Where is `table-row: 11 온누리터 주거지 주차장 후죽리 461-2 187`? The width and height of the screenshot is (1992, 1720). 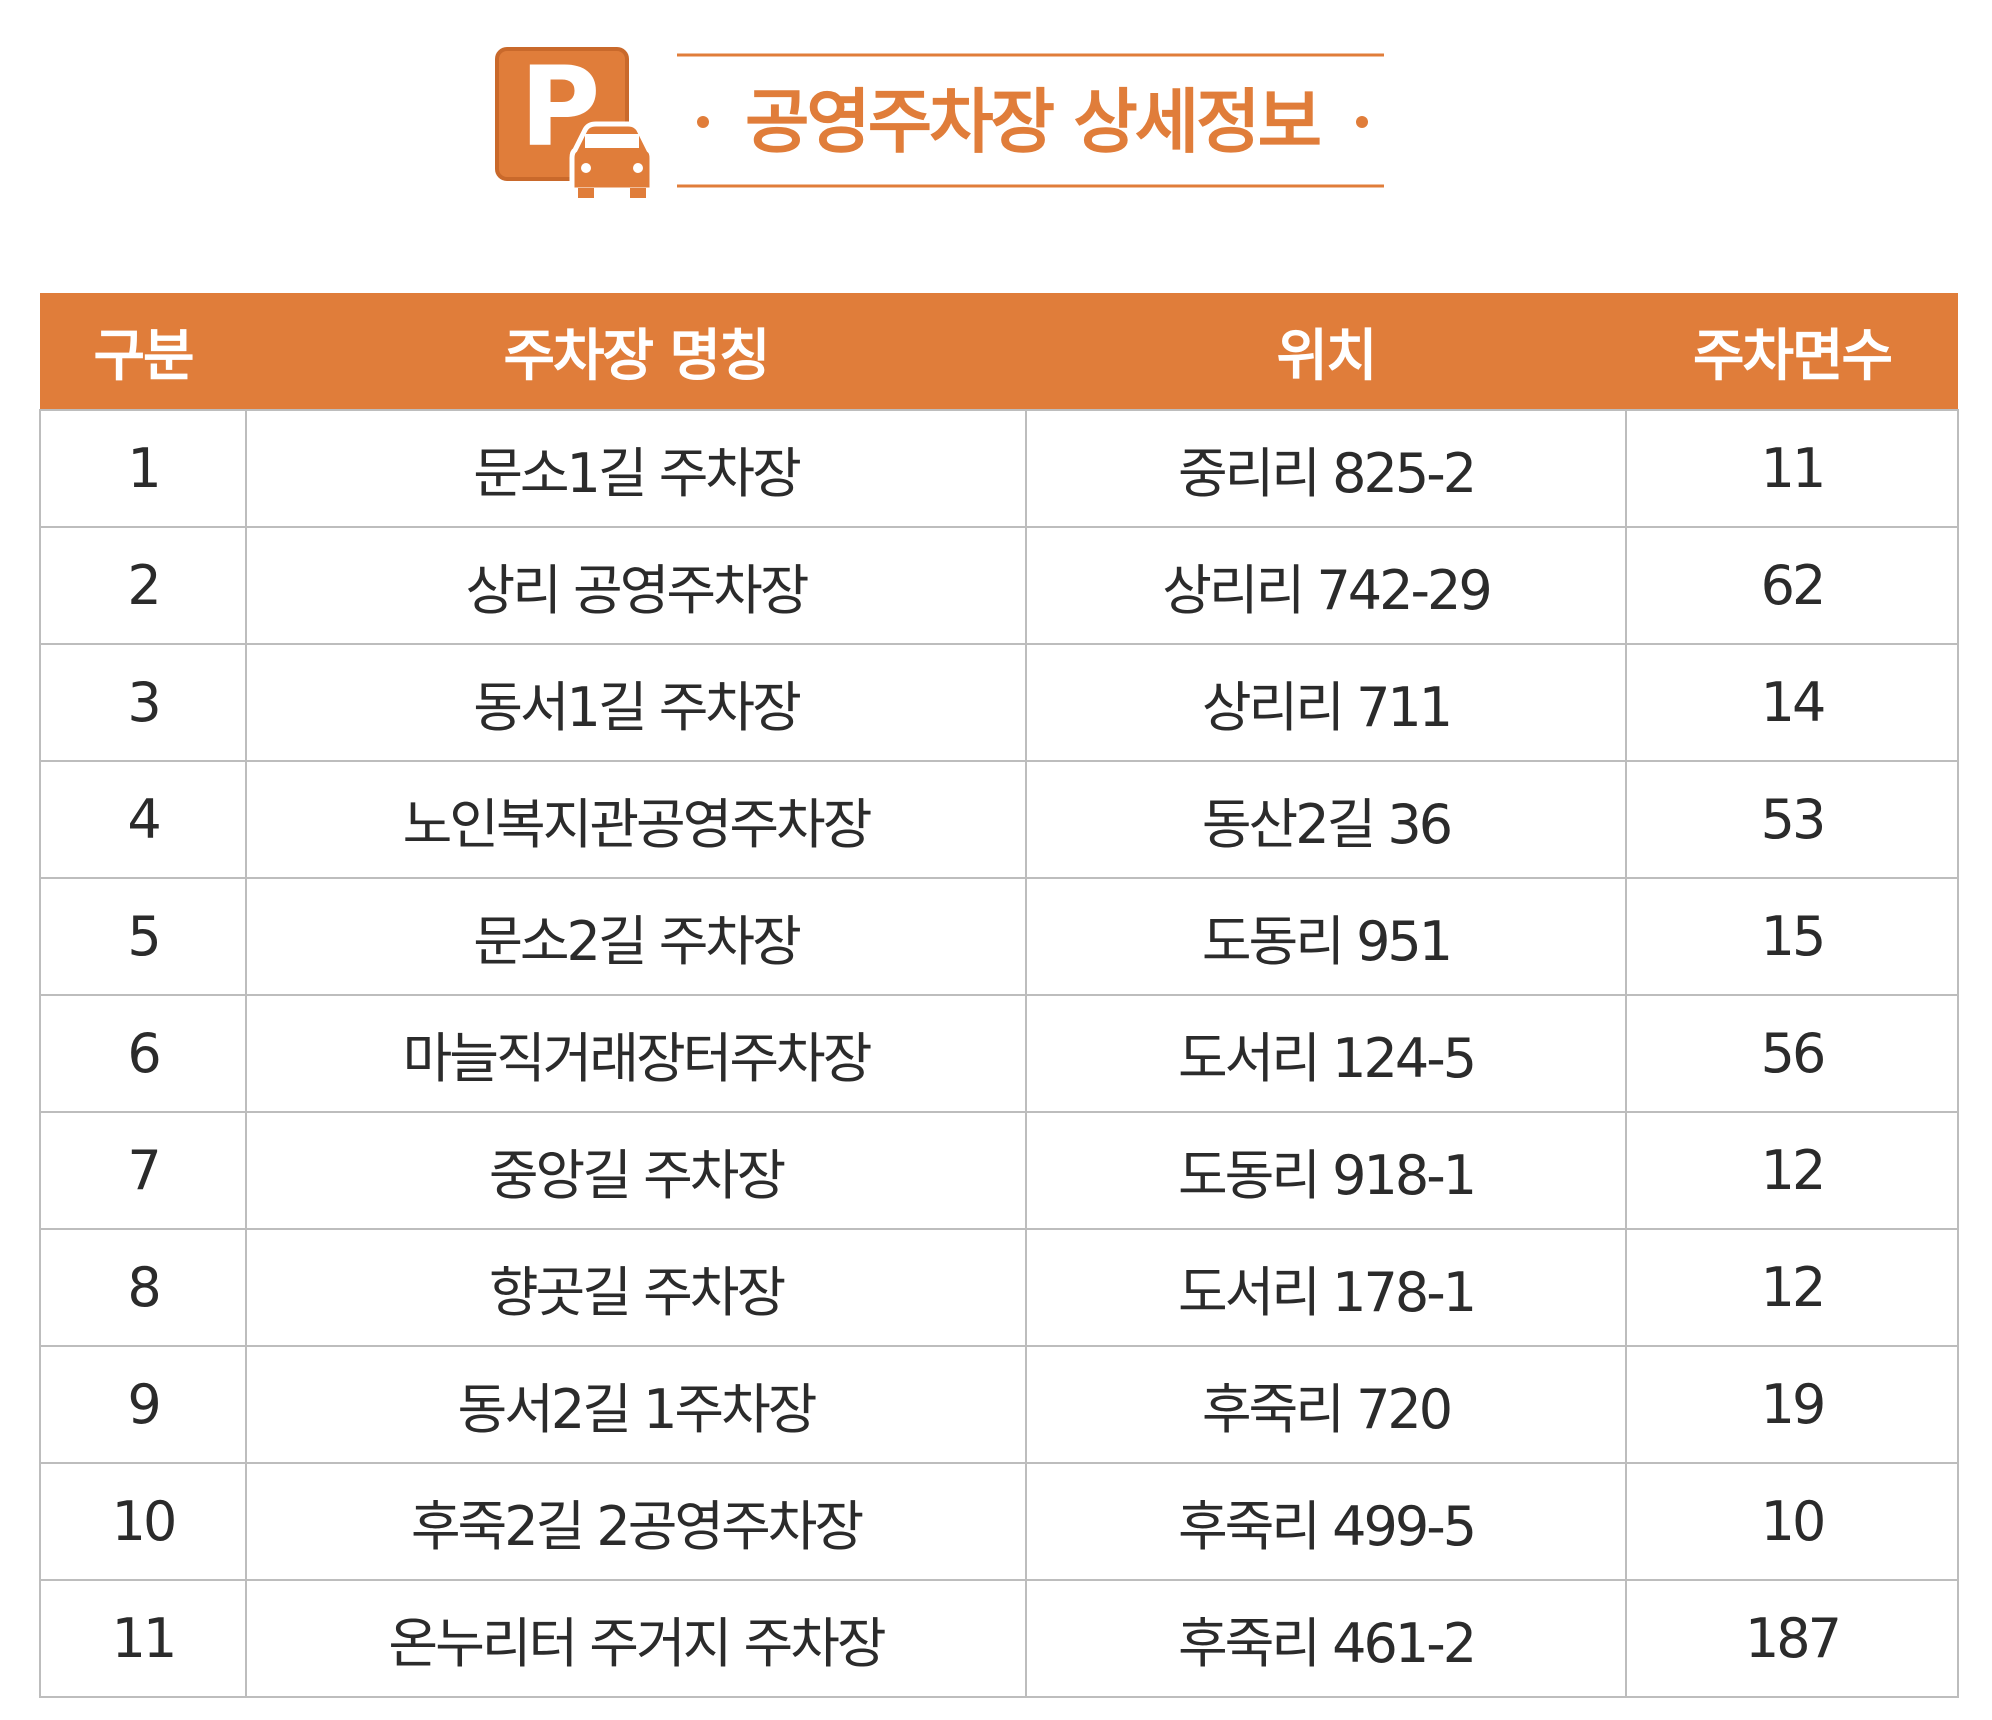 table-row: 11 온누리터 주거지 주차장 후죽리 461-2 187 is located at coordinates (999, 1638).